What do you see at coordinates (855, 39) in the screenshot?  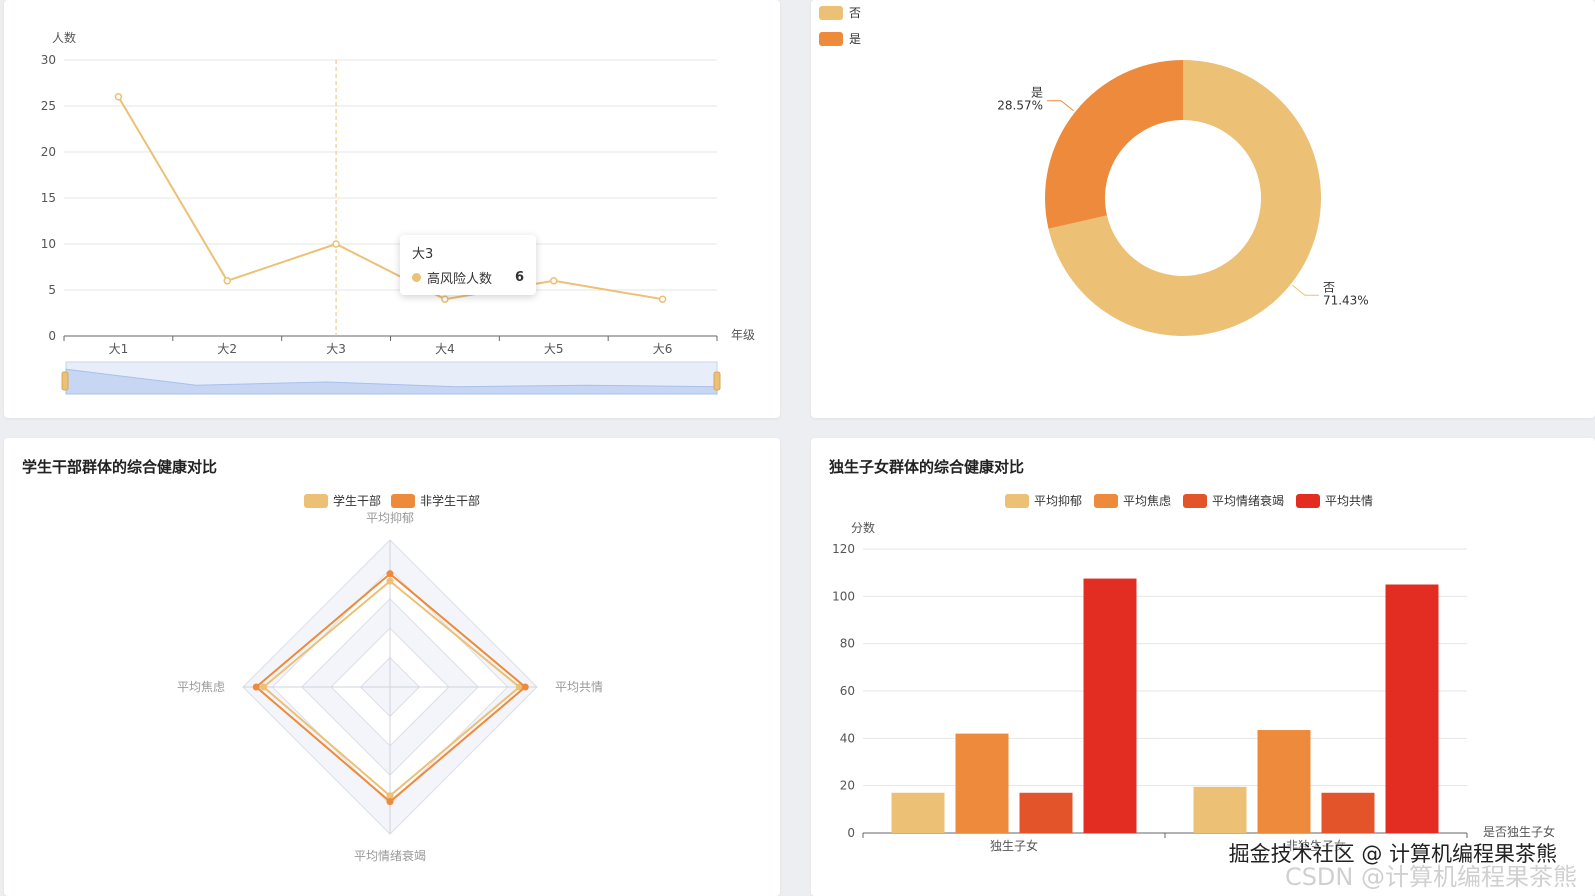 I see `legend-label: 是` at bounding box center [855, 39].